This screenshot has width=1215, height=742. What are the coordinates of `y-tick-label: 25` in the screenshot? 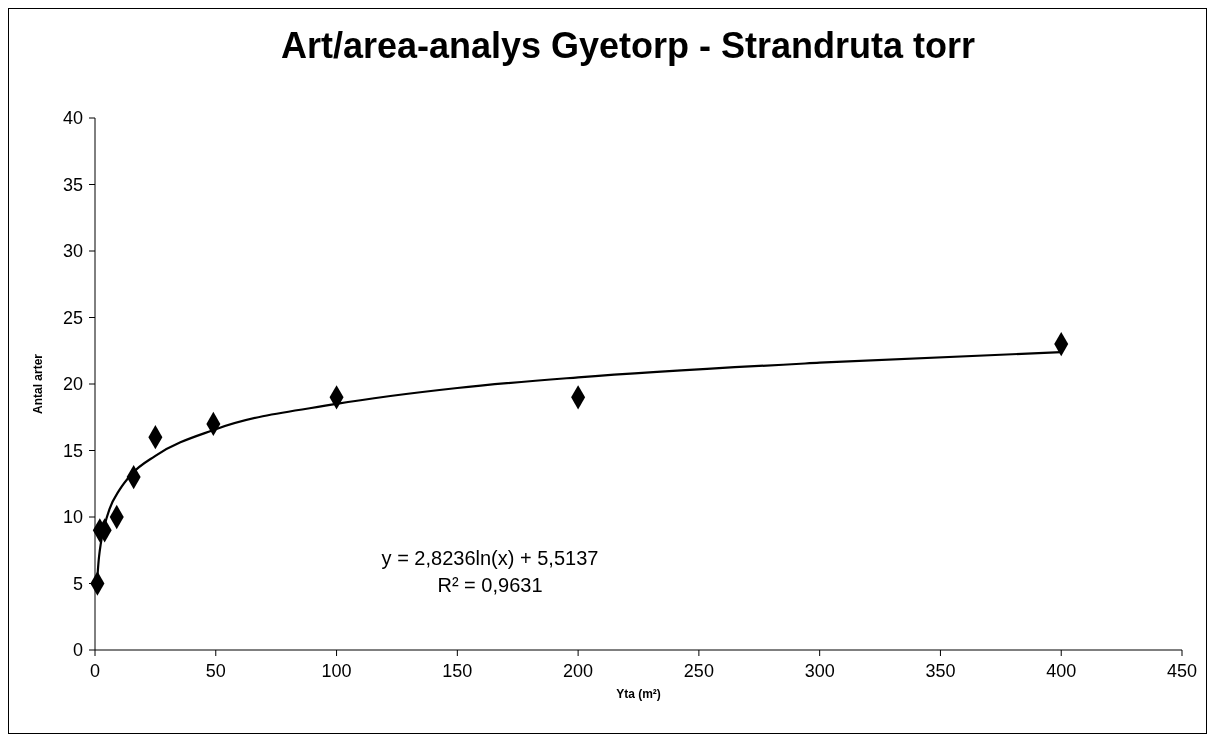 It's located at (72, 317).